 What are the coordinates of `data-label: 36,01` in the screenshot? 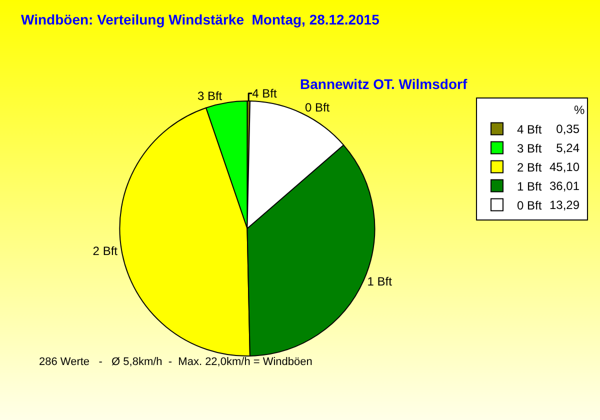 It's located at (564, 185).